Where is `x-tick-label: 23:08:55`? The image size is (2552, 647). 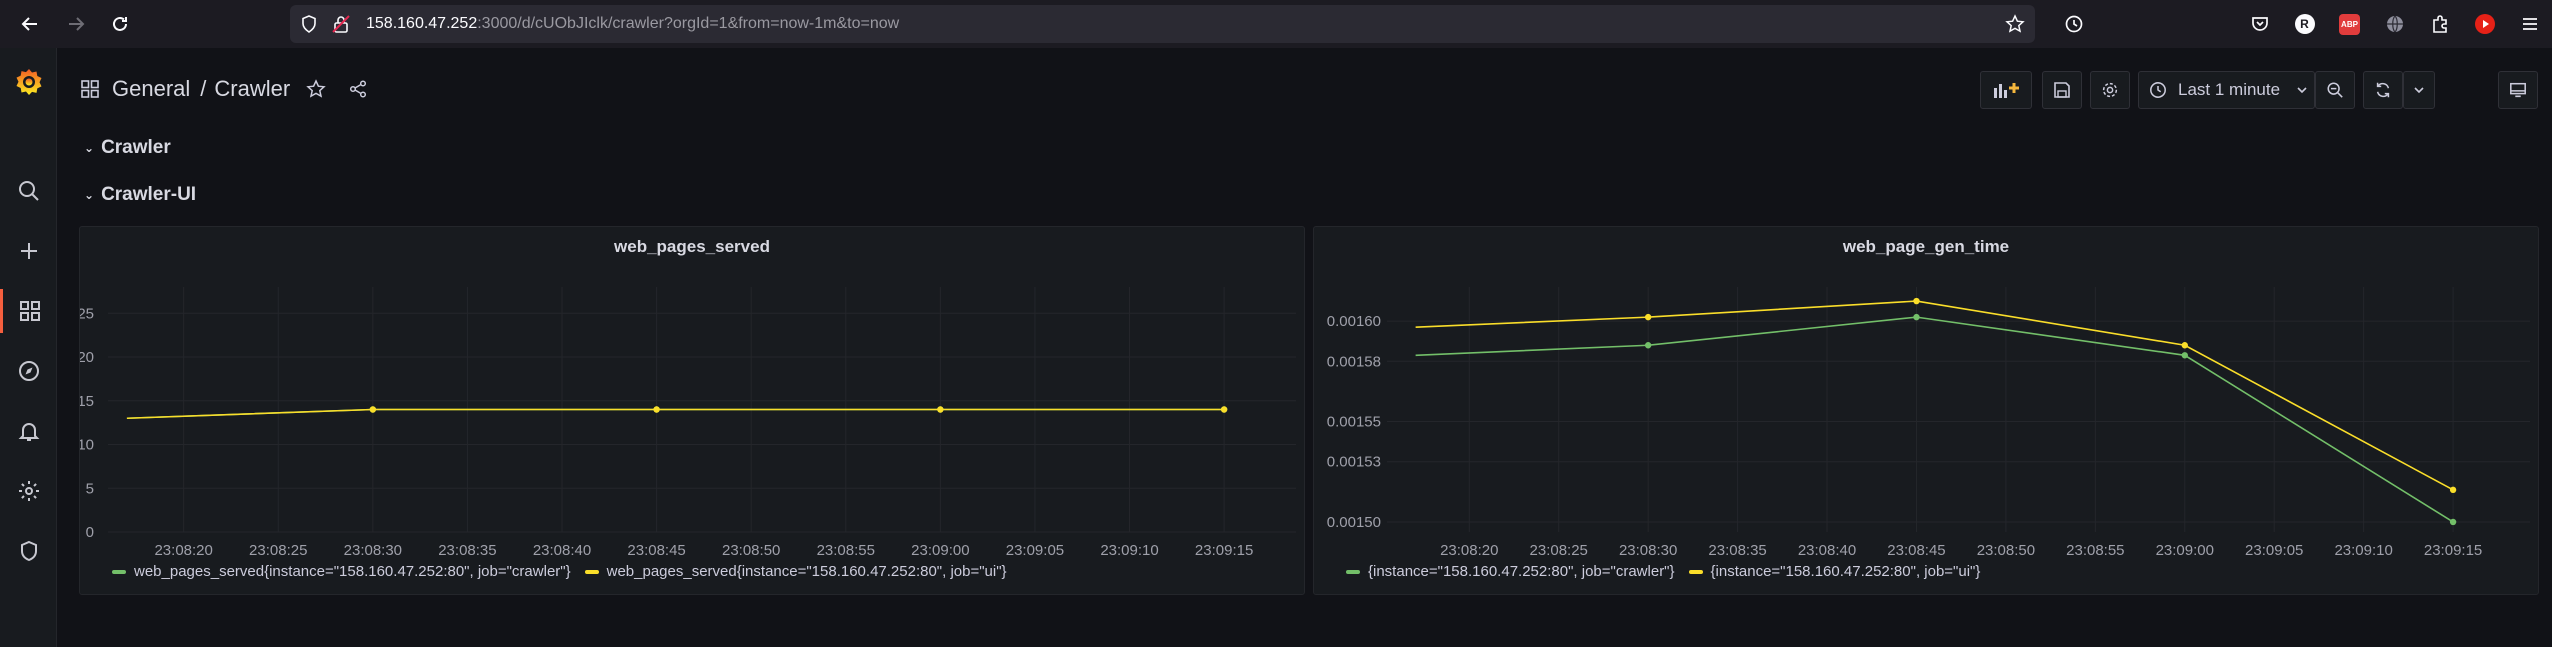 x-tick-label: 23:08:55 is located at coordinates (2095, 549).